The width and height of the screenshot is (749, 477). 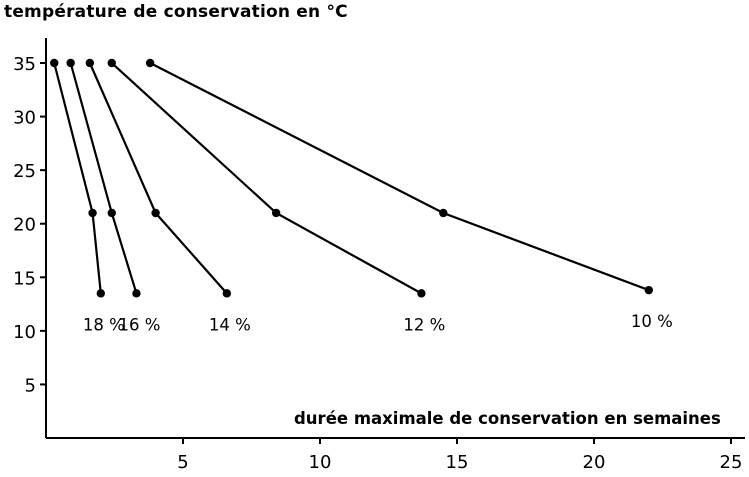 I want to click on y-tick-label: 10, so click(x=24, y=332).